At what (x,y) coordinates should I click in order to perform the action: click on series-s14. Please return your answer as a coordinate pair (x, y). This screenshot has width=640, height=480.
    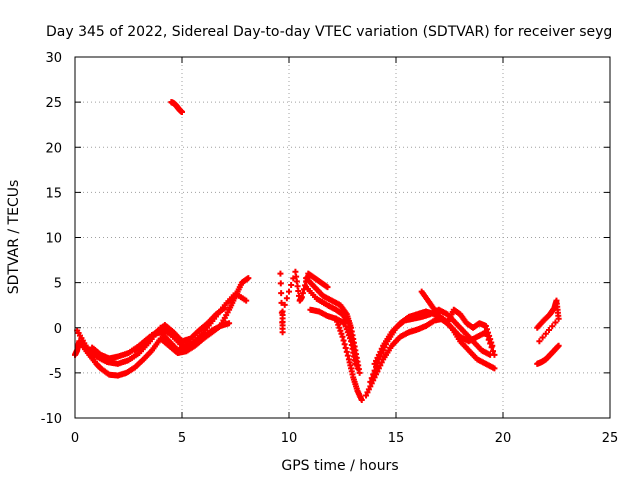
    Looking at the image, I should click on (457, 318).